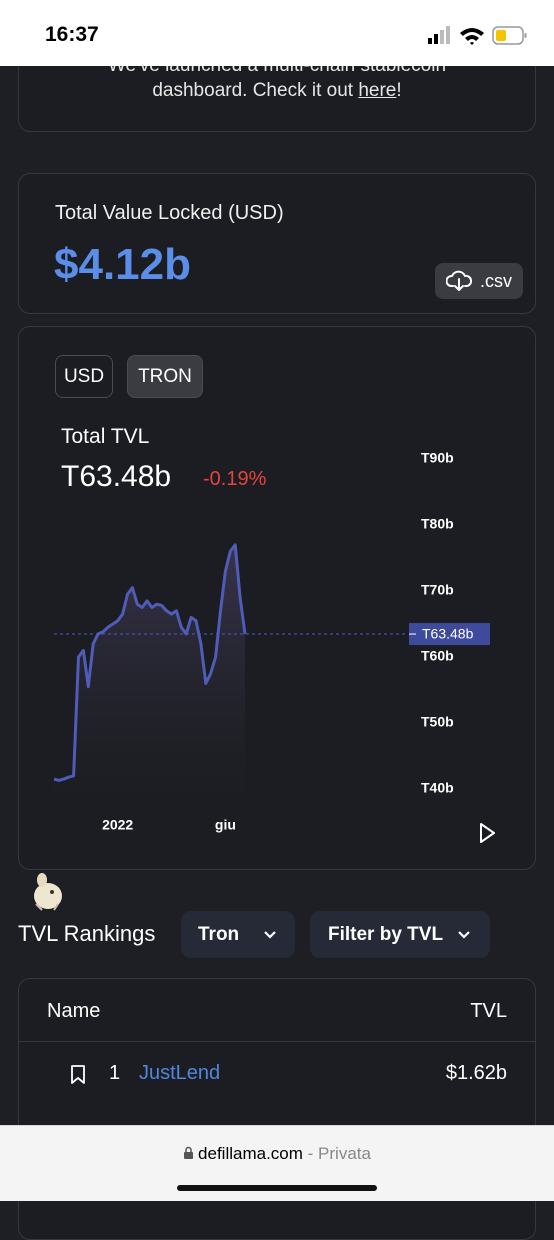 The image size is (554, 1240). Describe the element at coordinates (169, 213) in the screenshot. I see `tvl-title: Total Value Locked (USD)` at that location.